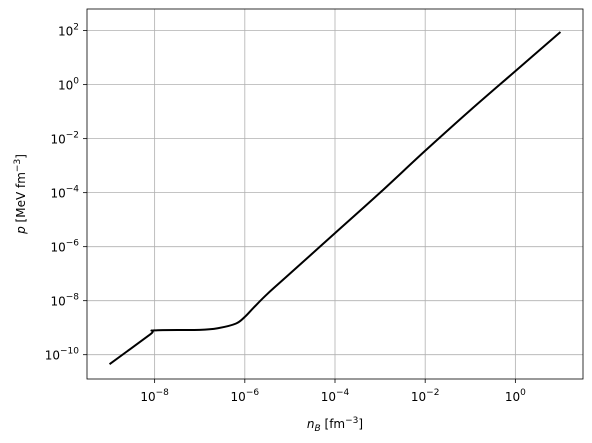 This screenshot has width=592, height=443. What do you see at coordinates (64, 139) in the screenshot?
I see `y-tick-label: 10⁻²` at bounding box center [64, 139].